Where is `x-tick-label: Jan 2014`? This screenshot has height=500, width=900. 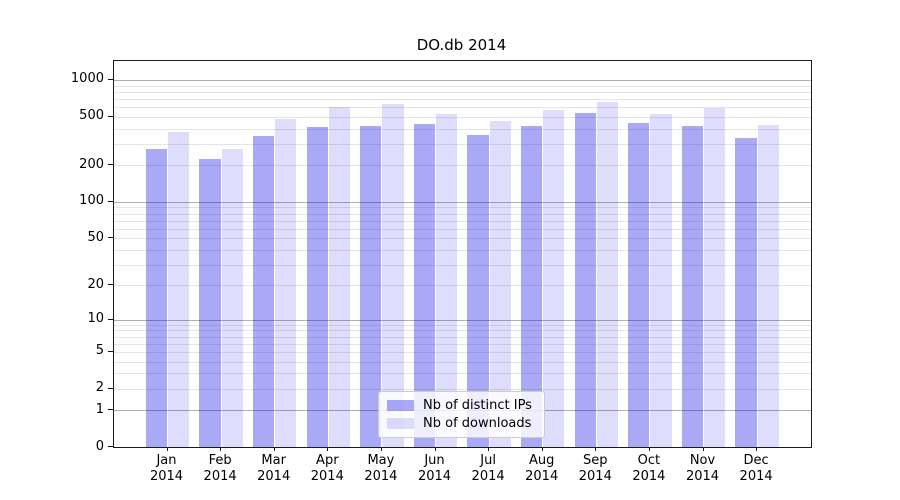 x-tick-label: Jan 2014 is located at coordinates (166, 468).